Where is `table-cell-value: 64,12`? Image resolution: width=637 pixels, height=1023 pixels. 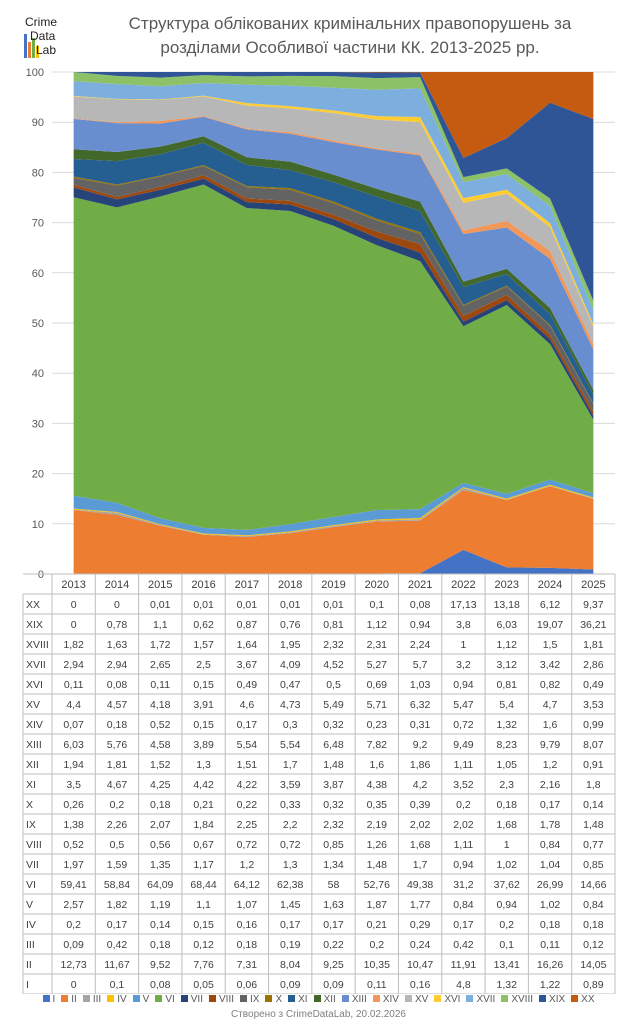 table-cell-value: 64,12 is located at coordinates (247, 885).